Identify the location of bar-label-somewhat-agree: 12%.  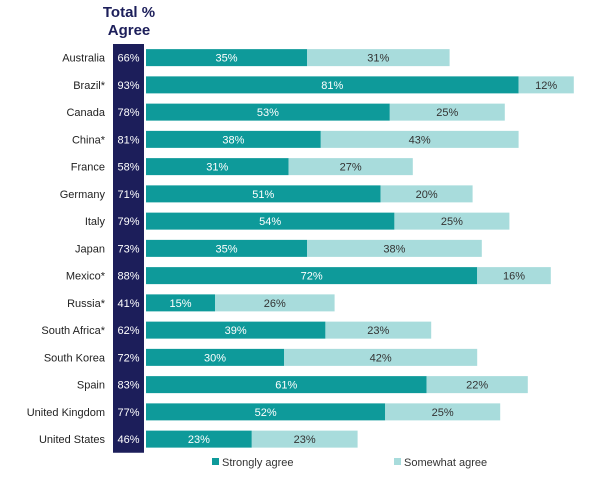
(546, 86).